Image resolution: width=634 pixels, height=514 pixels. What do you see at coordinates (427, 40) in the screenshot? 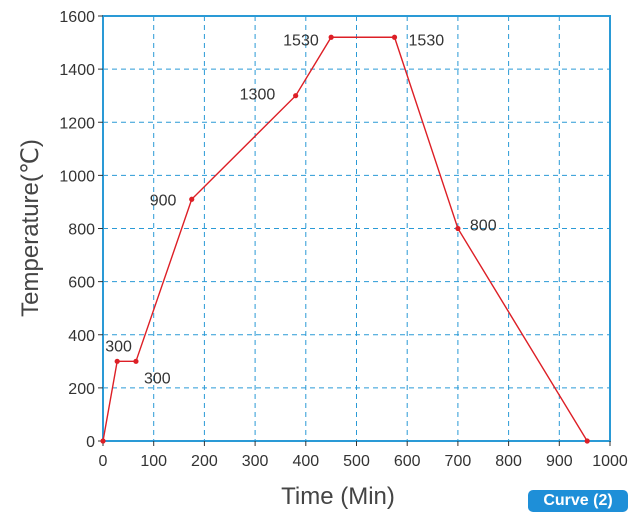
I see `data-label-6: 1530` at bounding box center [427, 40].